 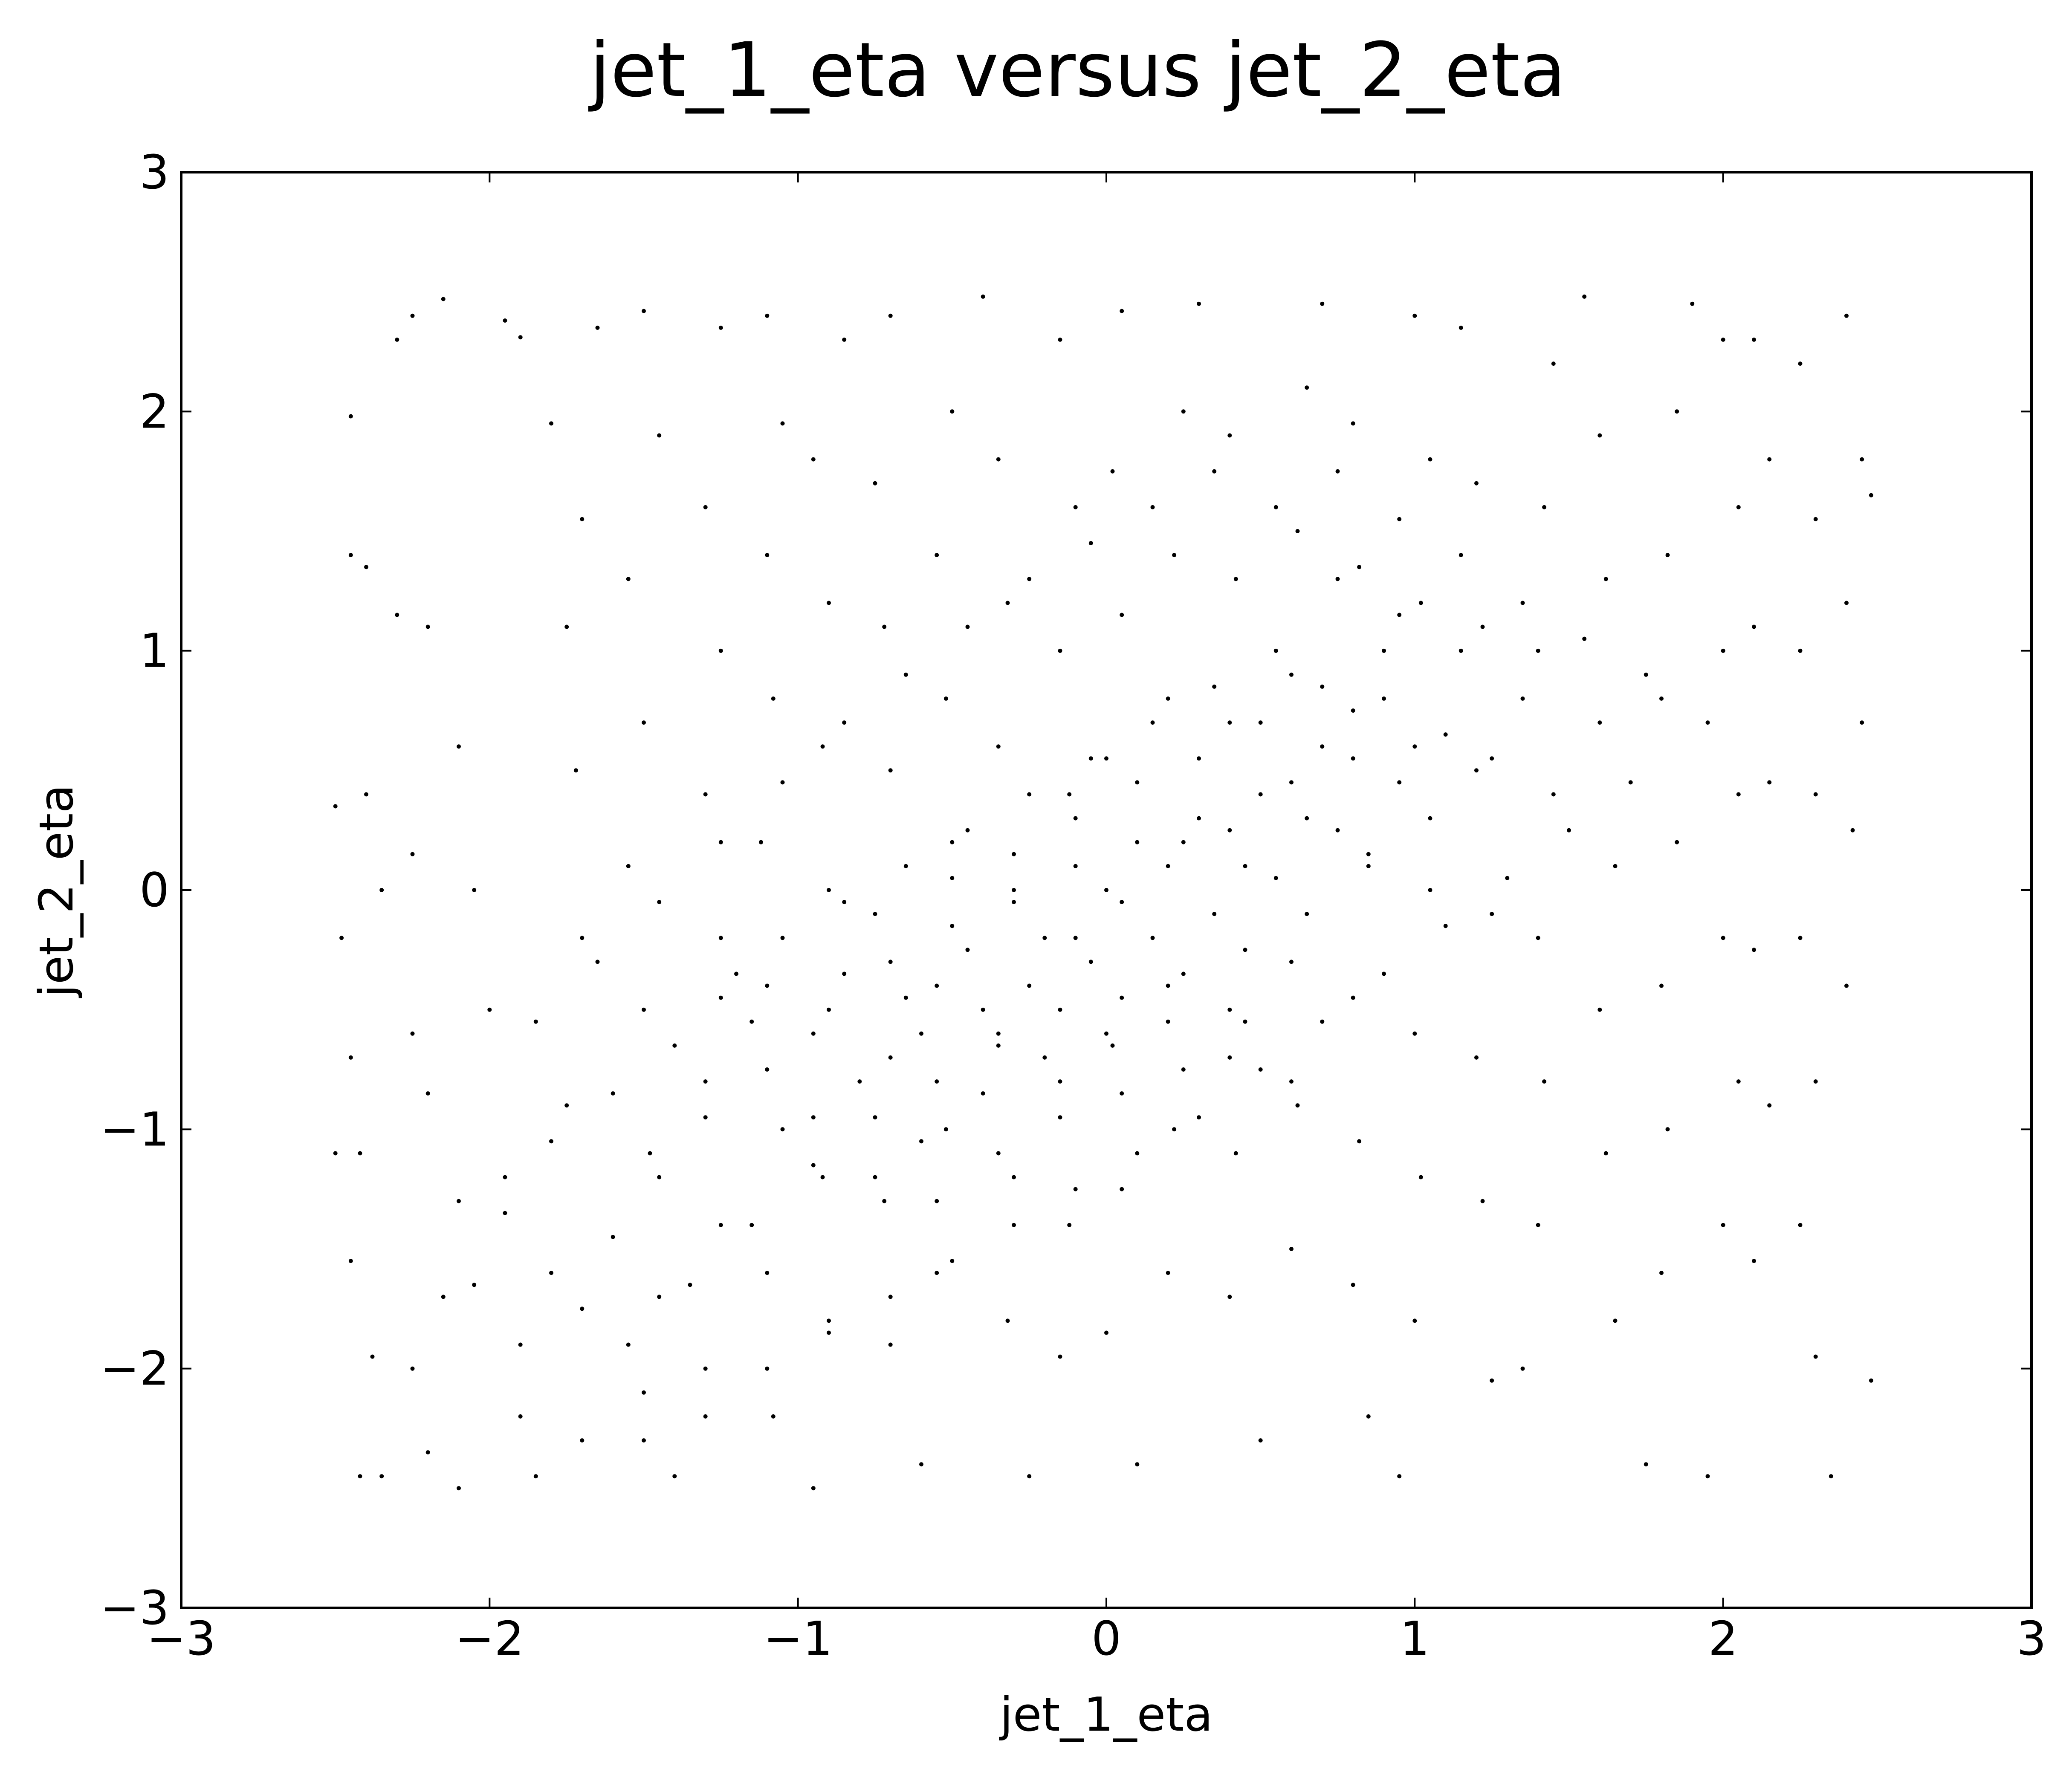 I want to click on x-tick-label: 0, so click(x=1106, y=1638).